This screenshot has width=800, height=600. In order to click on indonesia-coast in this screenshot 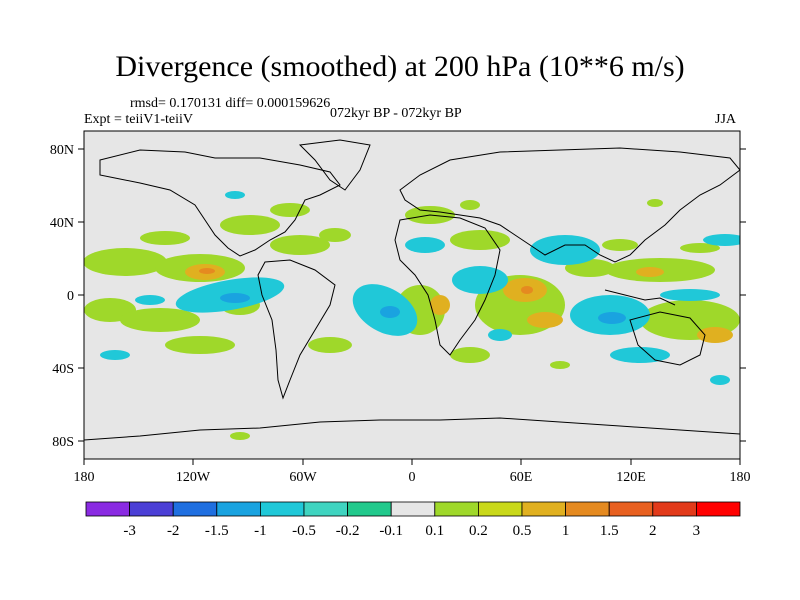, I will do `click(640, 297)`.